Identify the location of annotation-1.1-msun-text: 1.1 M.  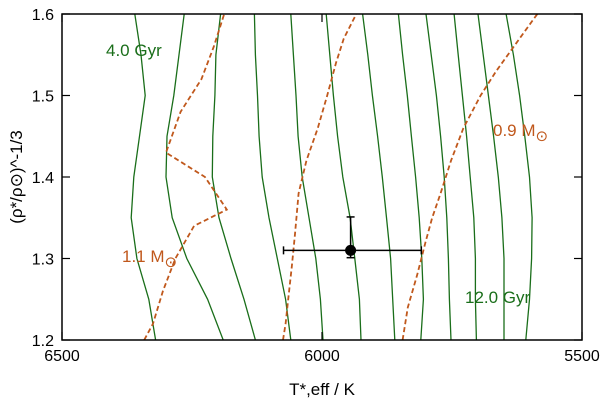
(143, 256).